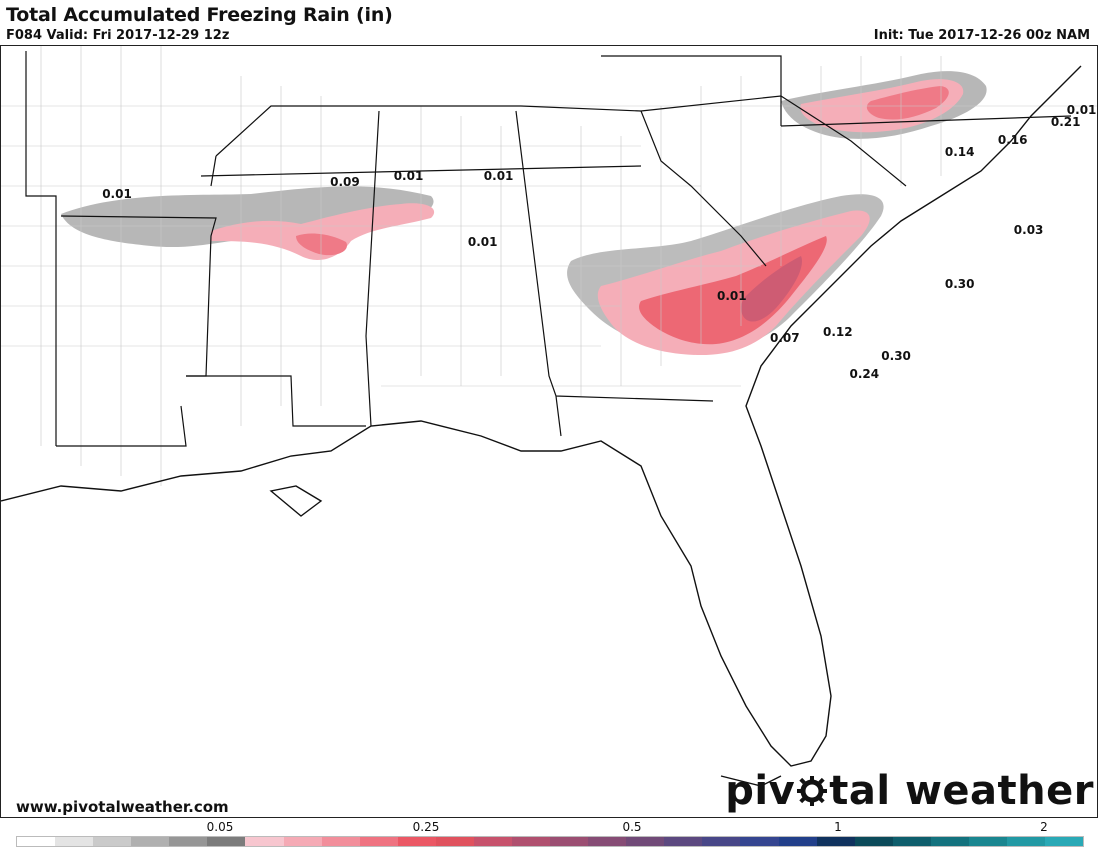 The image size is (1100, 850). What do you see at coordinates (1013, 140) in the screenshot?
I see `value-label: 0.16` at bounding box center [1013, 140].